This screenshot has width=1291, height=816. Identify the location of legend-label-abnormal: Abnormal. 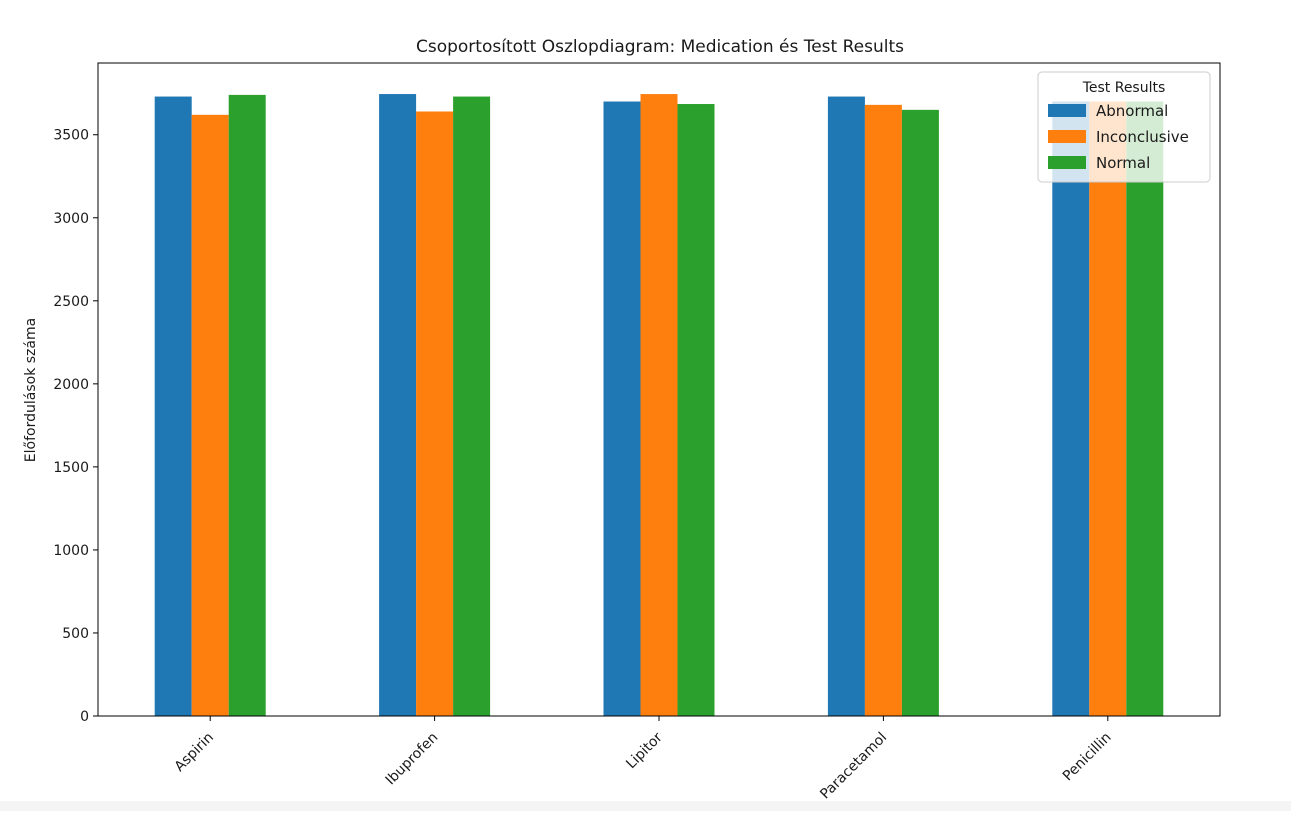
(1132, 111).